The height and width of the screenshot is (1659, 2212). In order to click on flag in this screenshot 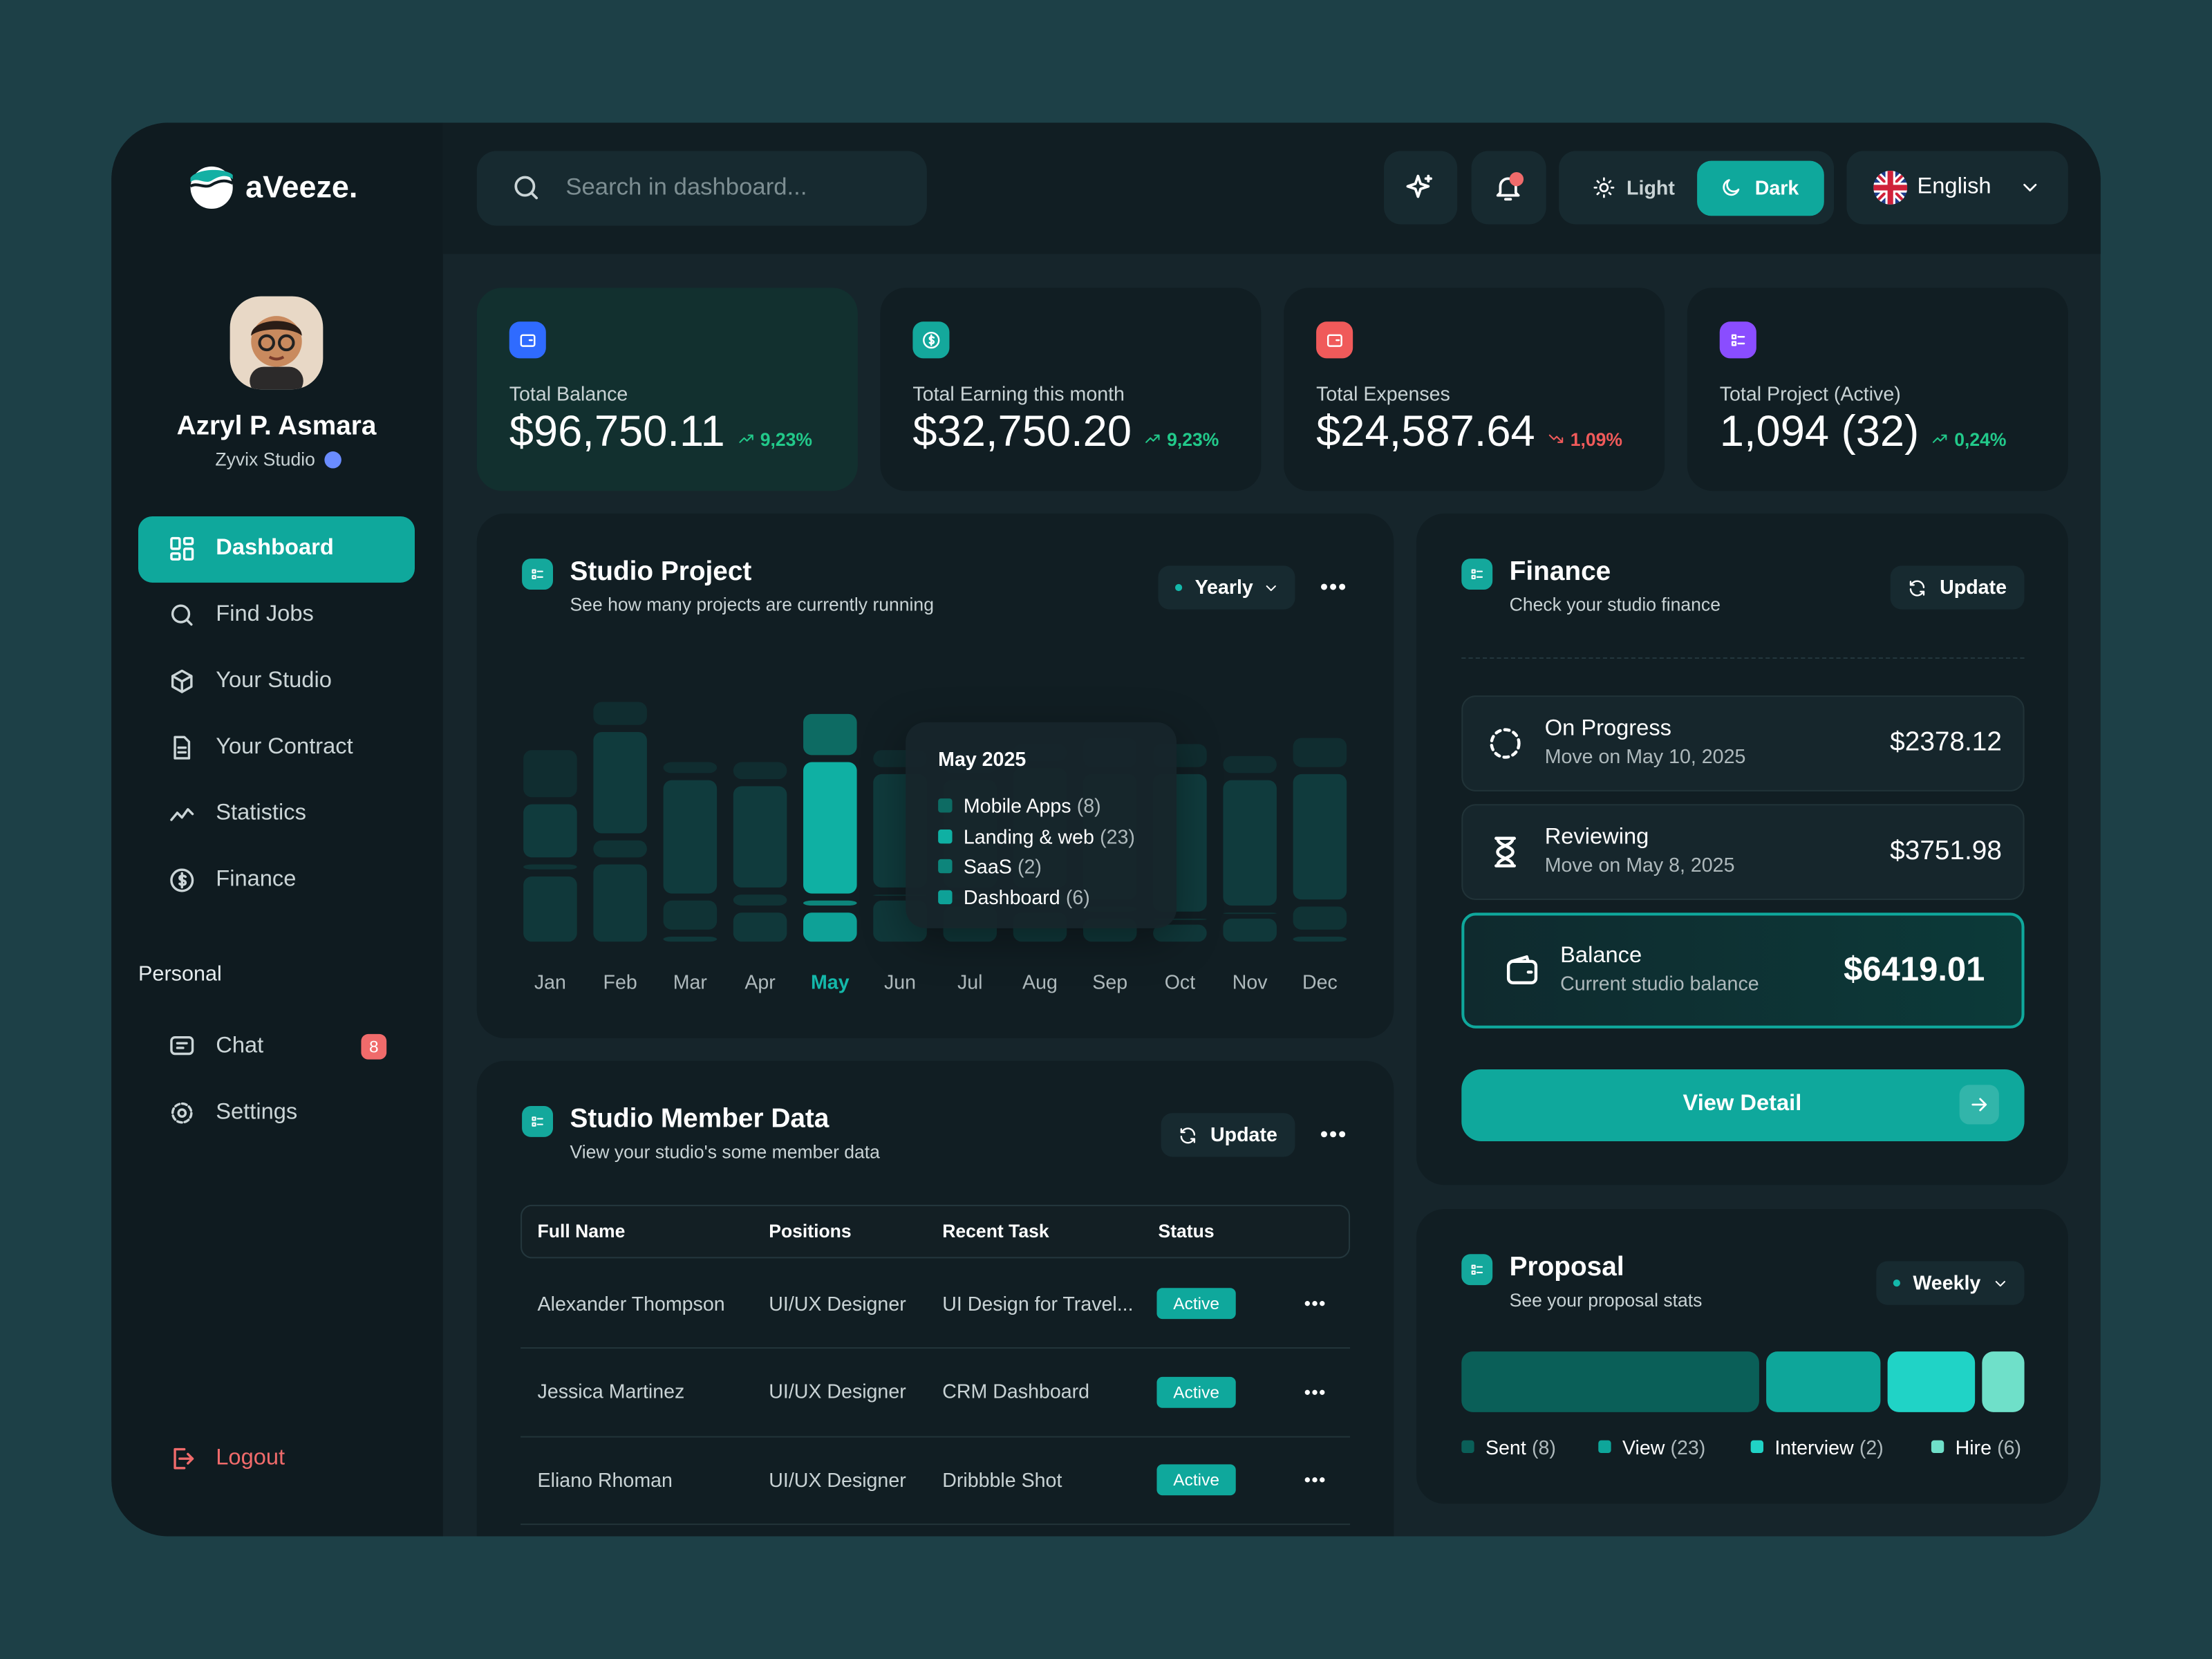, I will do `click(1891, 187)`.